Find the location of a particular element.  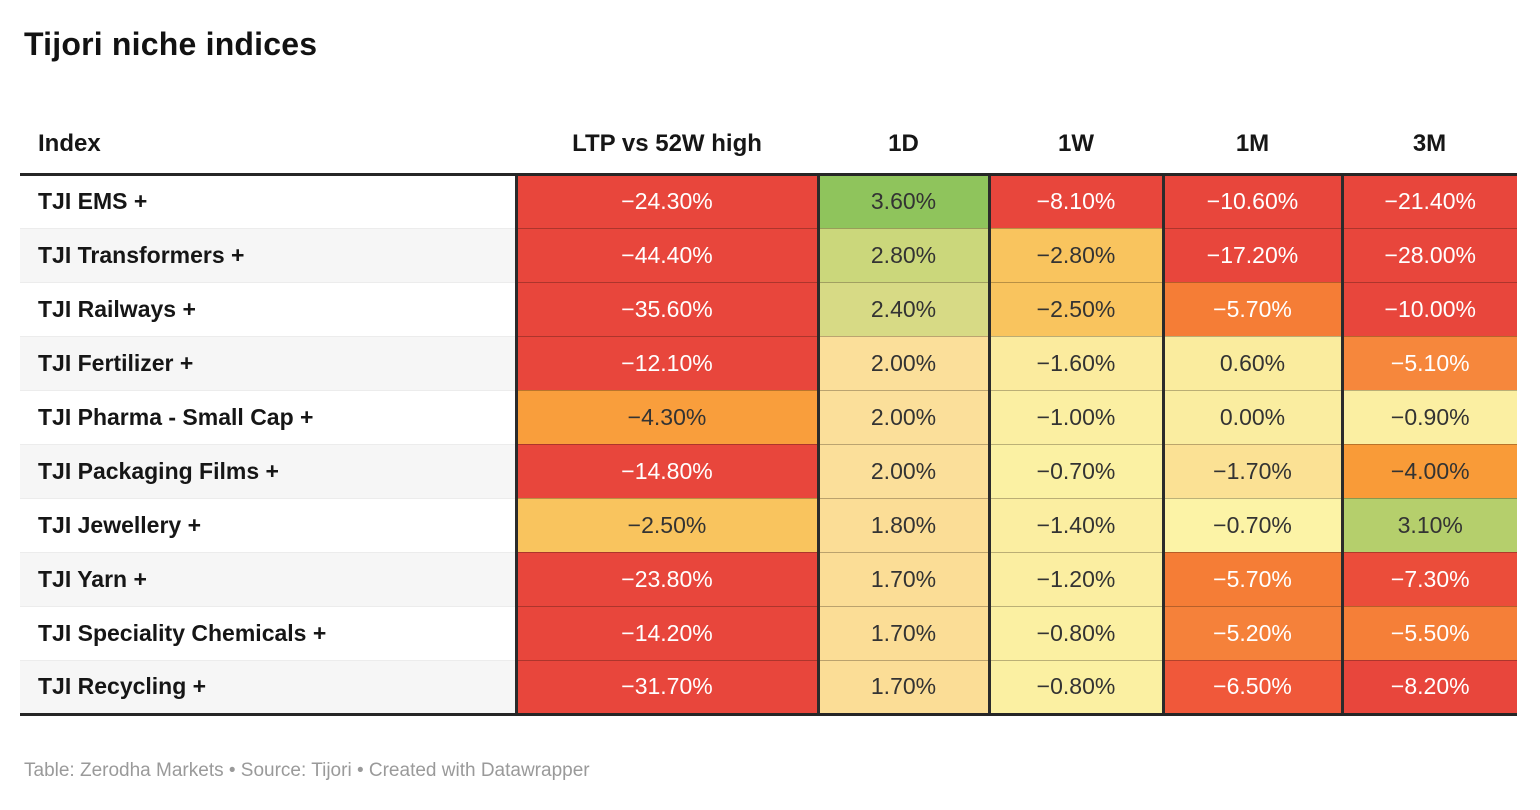

value-cell: −44.40% is located at coordinates (666, 254).